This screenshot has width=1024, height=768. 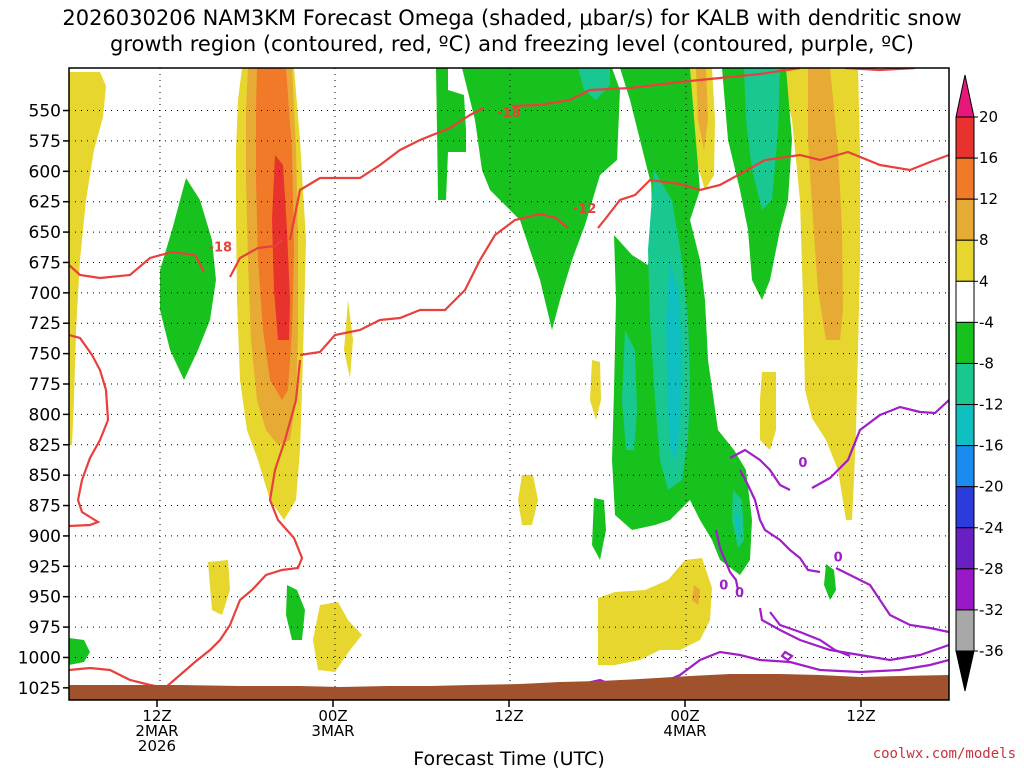 What do you see at coordinates (988, 199) in the screenshot?
I see `colorbar-label: 12` at bounding box center [988, 199].